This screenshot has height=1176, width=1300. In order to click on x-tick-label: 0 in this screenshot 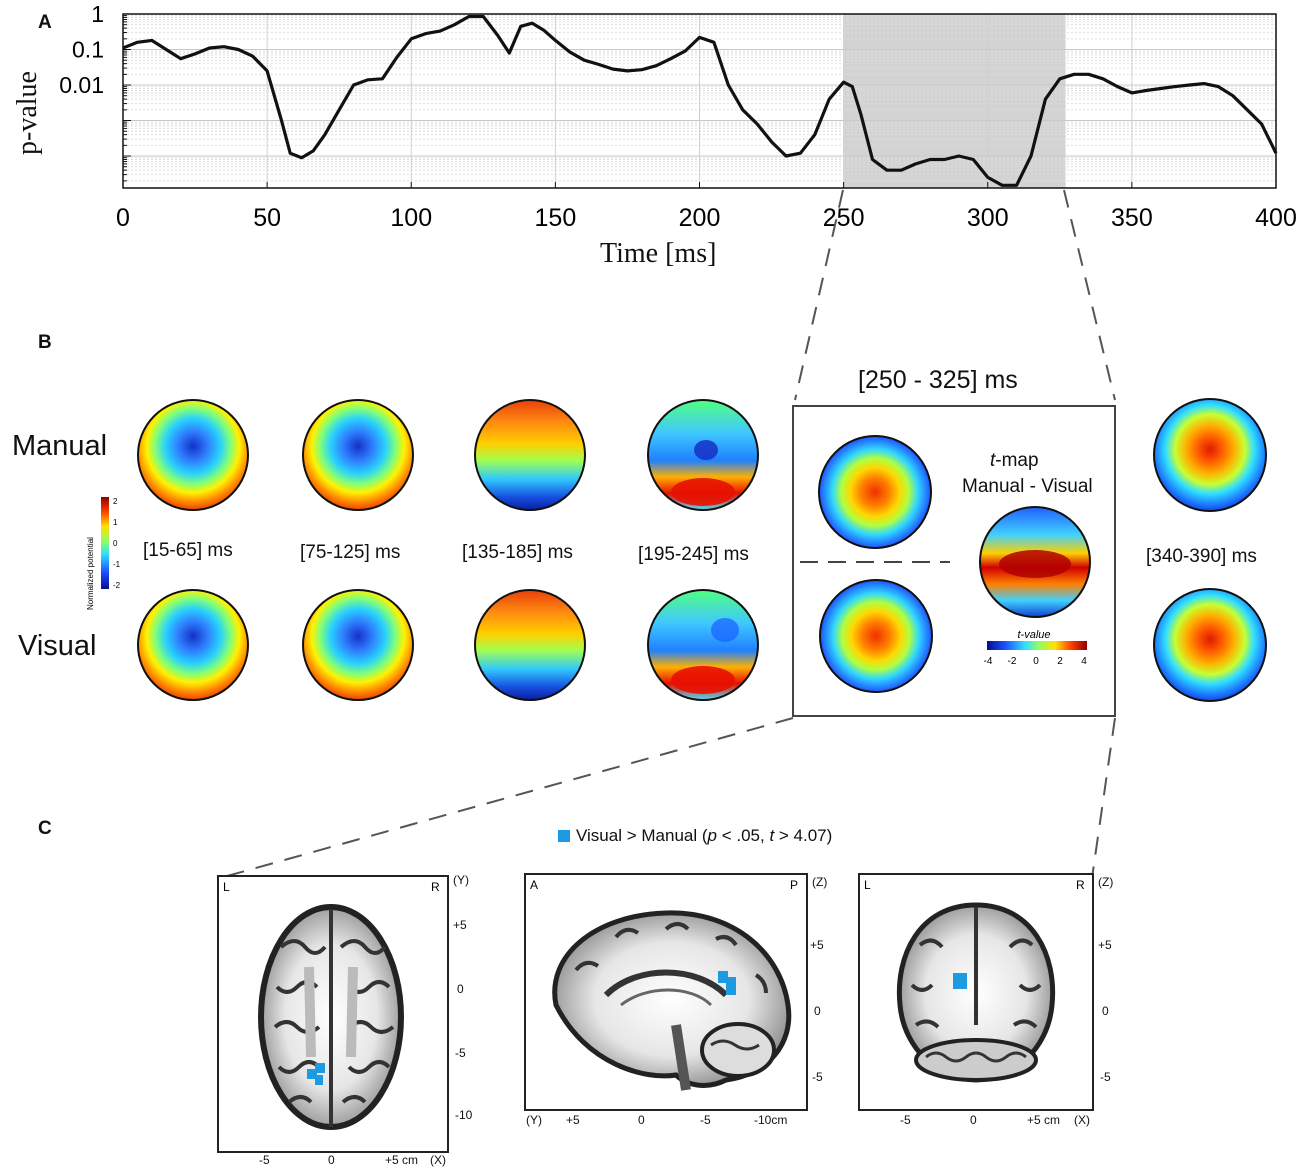, I will do `click(123, 218)`.